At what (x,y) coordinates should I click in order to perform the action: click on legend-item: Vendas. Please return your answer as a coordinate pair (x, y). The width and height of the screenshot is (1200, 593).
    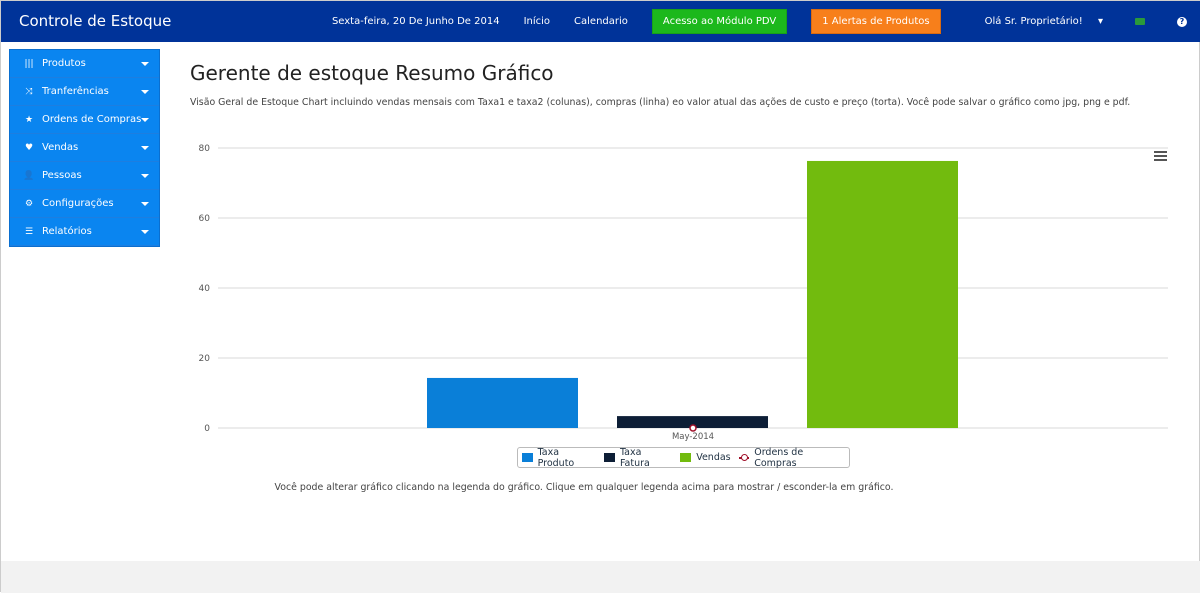
    Looking at the image, I should click on (705, 457).